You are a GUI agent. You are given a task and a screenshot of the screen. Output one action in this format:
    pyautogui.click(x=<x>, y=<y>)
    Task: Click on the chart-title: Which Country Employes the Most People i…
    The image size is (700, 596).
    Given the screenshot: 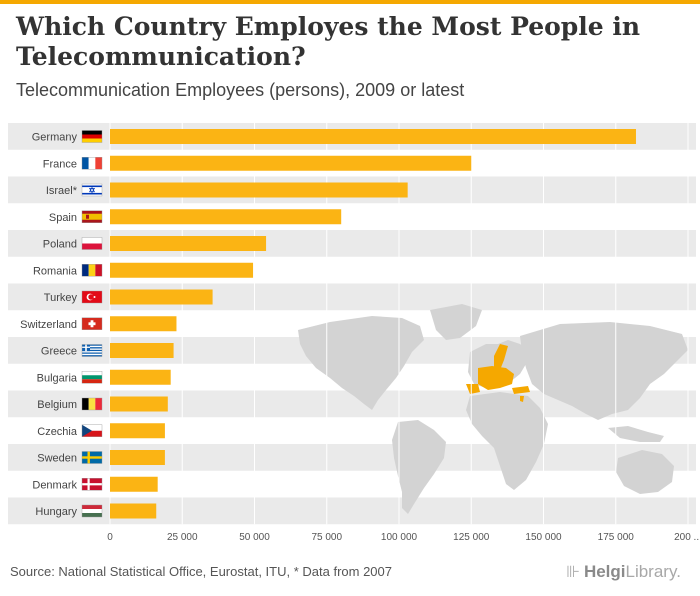 What is the action you would take?
    pyautogui.click(x=328, y=41)
    